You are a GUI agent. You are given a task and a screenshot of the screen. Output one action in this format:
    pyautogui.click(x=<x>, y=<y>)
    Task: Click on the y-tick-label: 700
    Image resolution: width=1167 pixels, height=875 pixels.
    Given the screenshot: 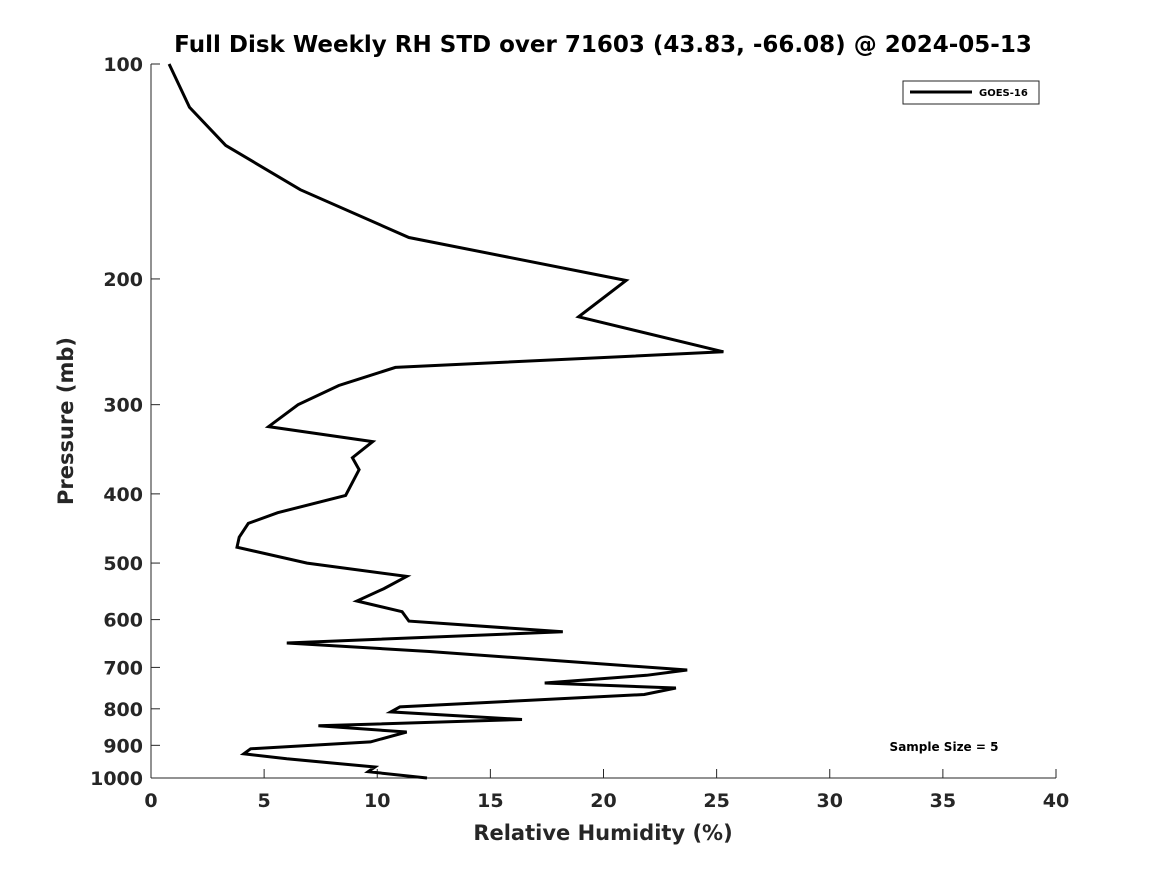 What is the action you would take?
    pyautogui.click(x=123, y=668)
    